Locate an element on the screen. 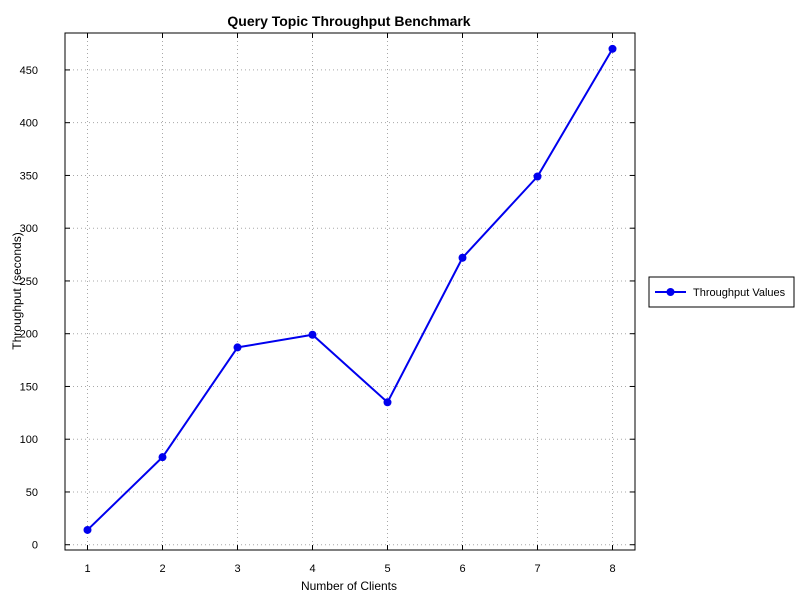 This screenshot has width=800, height=605. x-tick-label: 4 is located at coordinates (312, 569).